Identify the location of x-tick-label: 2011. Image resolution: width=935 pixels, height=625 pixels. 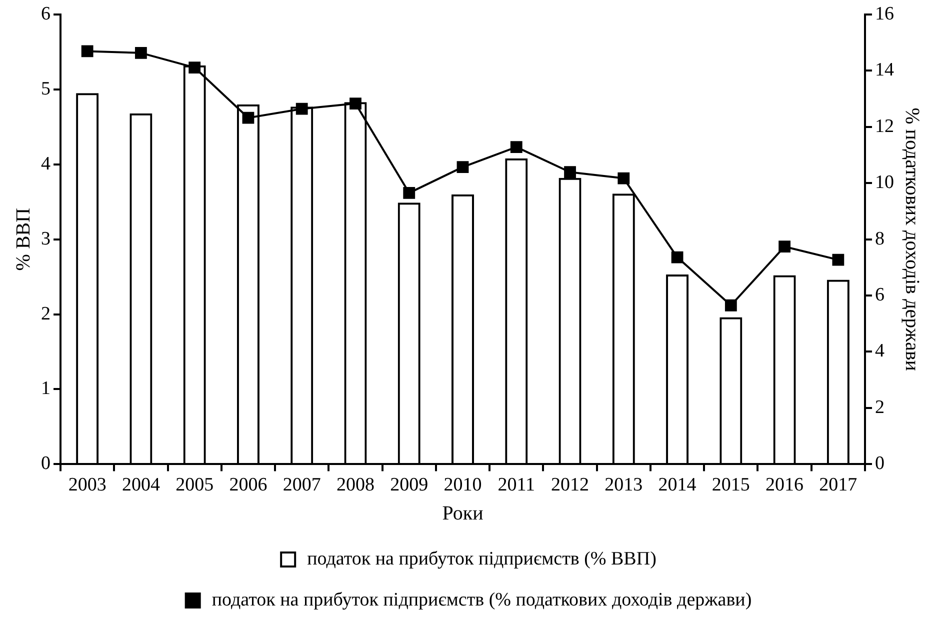
(517, 485).